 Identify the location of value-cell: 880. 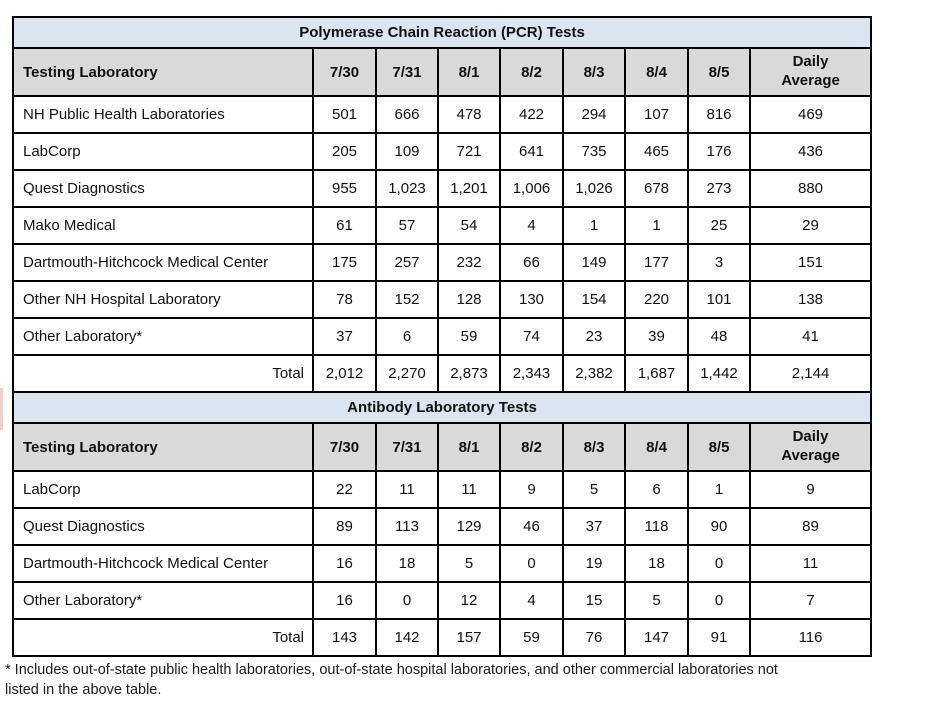
(810, 188).